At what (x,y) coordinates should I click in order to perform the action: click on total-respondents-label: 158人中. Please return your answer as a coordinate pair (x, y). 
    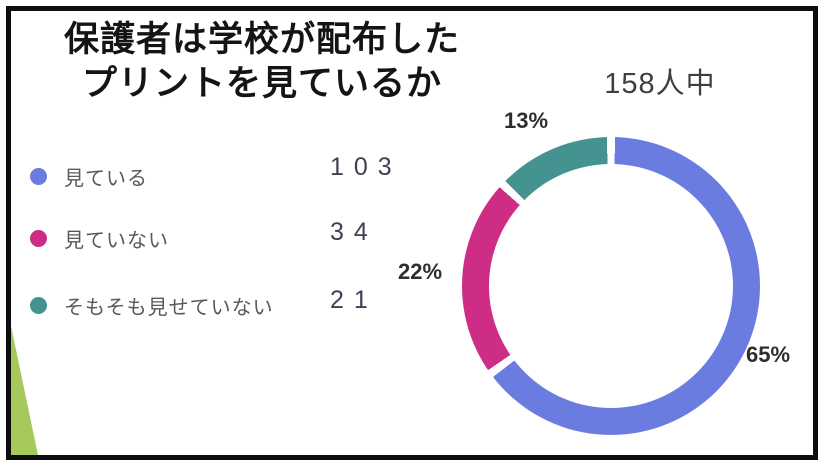
    Looking at the image, I should click on (660, 84).